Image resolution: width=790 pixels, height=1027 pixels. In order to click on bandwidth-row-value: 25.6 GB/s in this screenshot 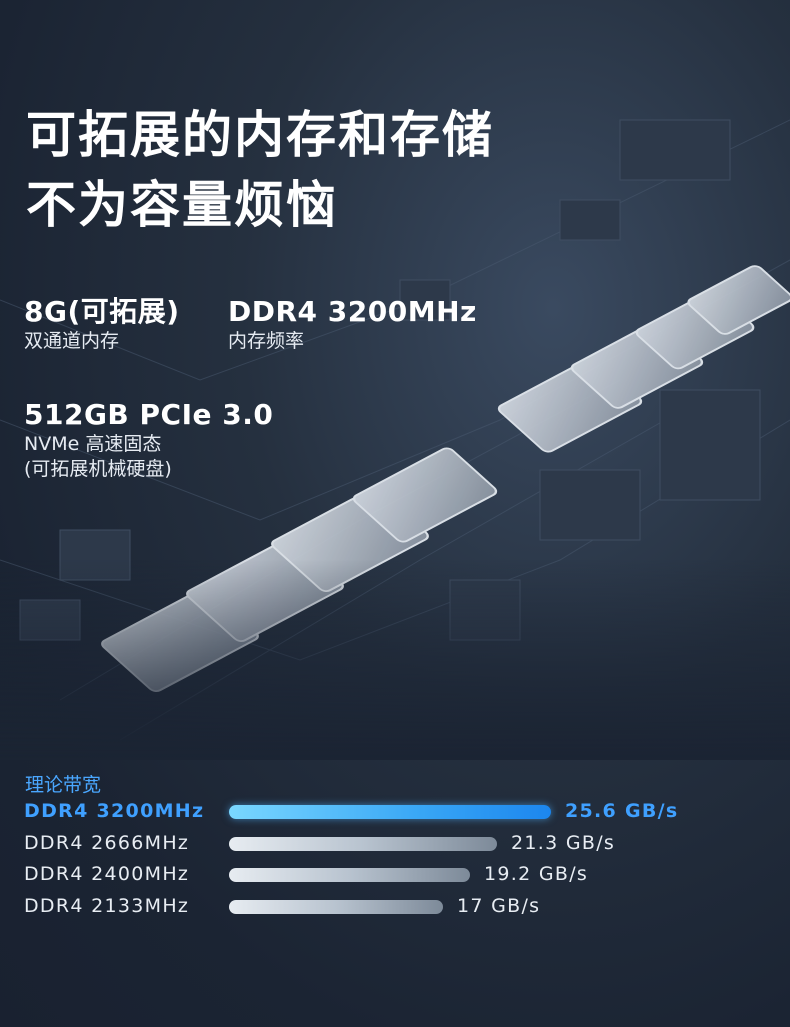, I will do `click(622, 811)`.